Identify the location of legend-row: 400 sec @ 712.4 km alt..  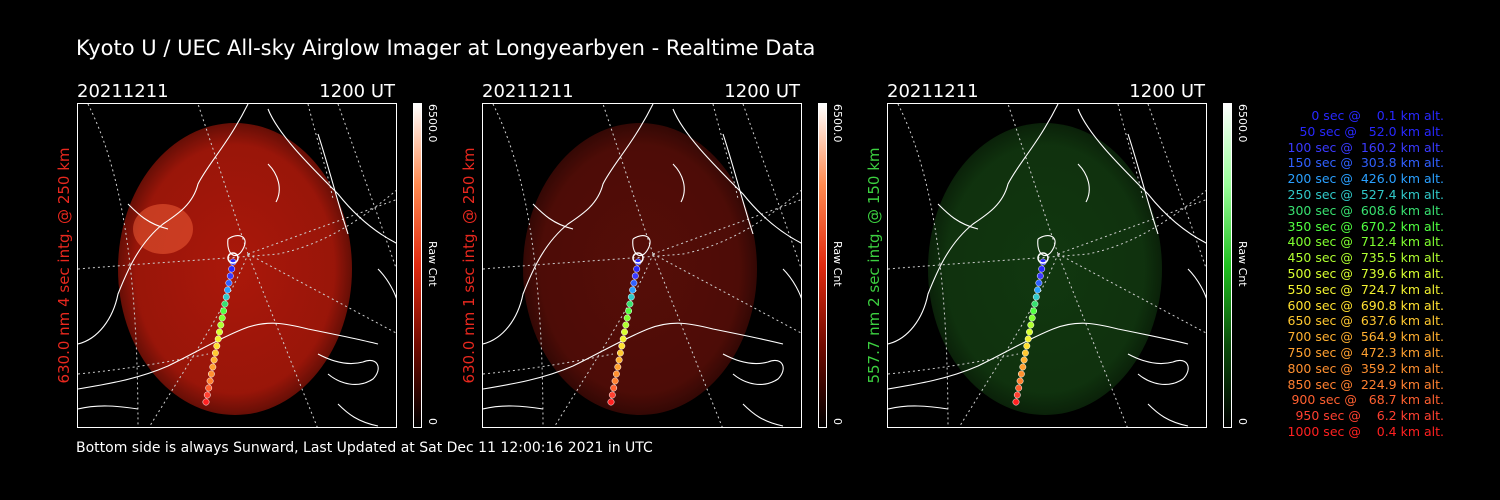
(1365, 242).